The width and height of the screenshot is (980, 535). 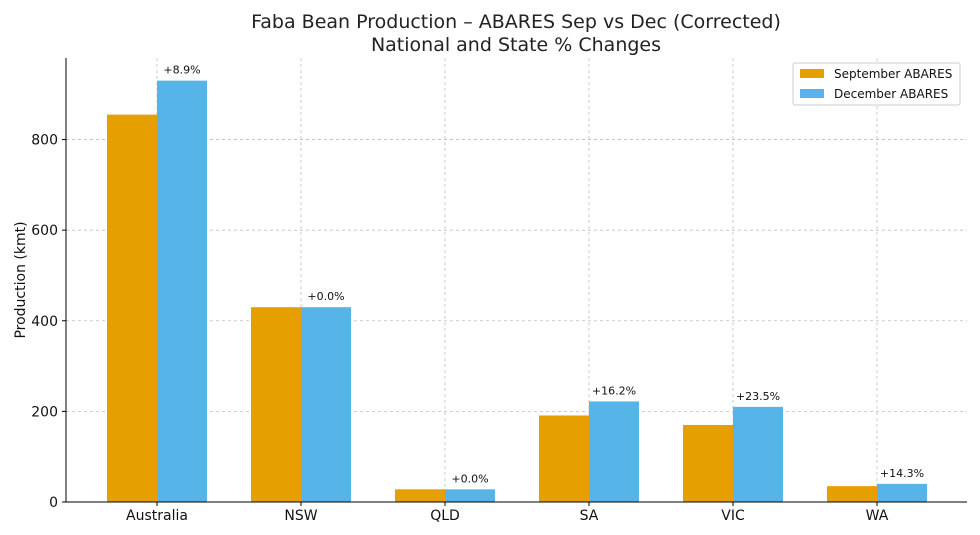 What do you see at coordinates (891, 94) in the screenshot?
I see `legend-label-december: December ABARES` at bounding box center [891, 94].